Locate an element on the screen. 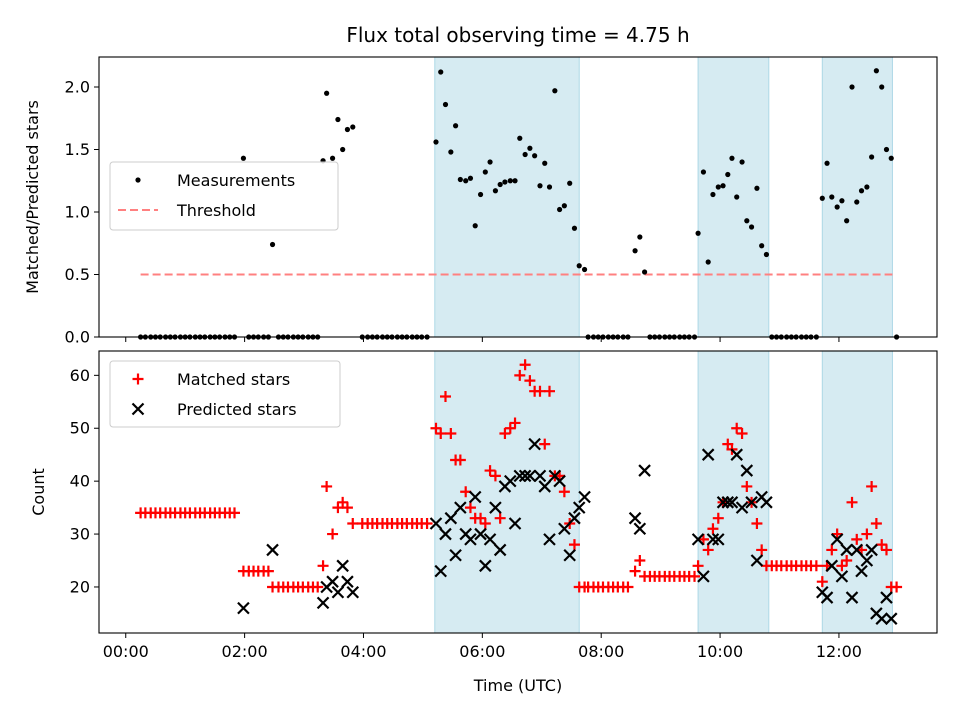 Image resolution: width=960 pixels, height=720 pixels. y-tick-label: 1.5 is located at coordinates (77, 149).